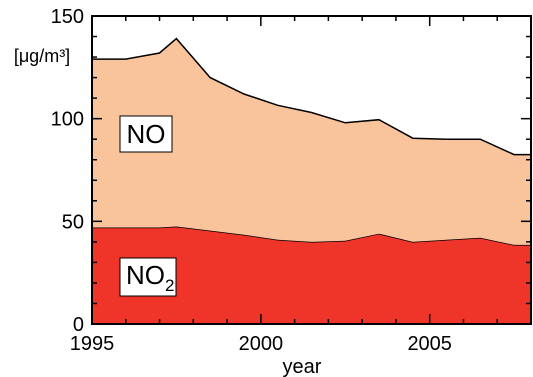 Image resolution: width=533 pixels, height=377 pixels. Describe the element at coordinates (429, 344) in the screenshot. I see `x-tick-label: 2005` at that location.